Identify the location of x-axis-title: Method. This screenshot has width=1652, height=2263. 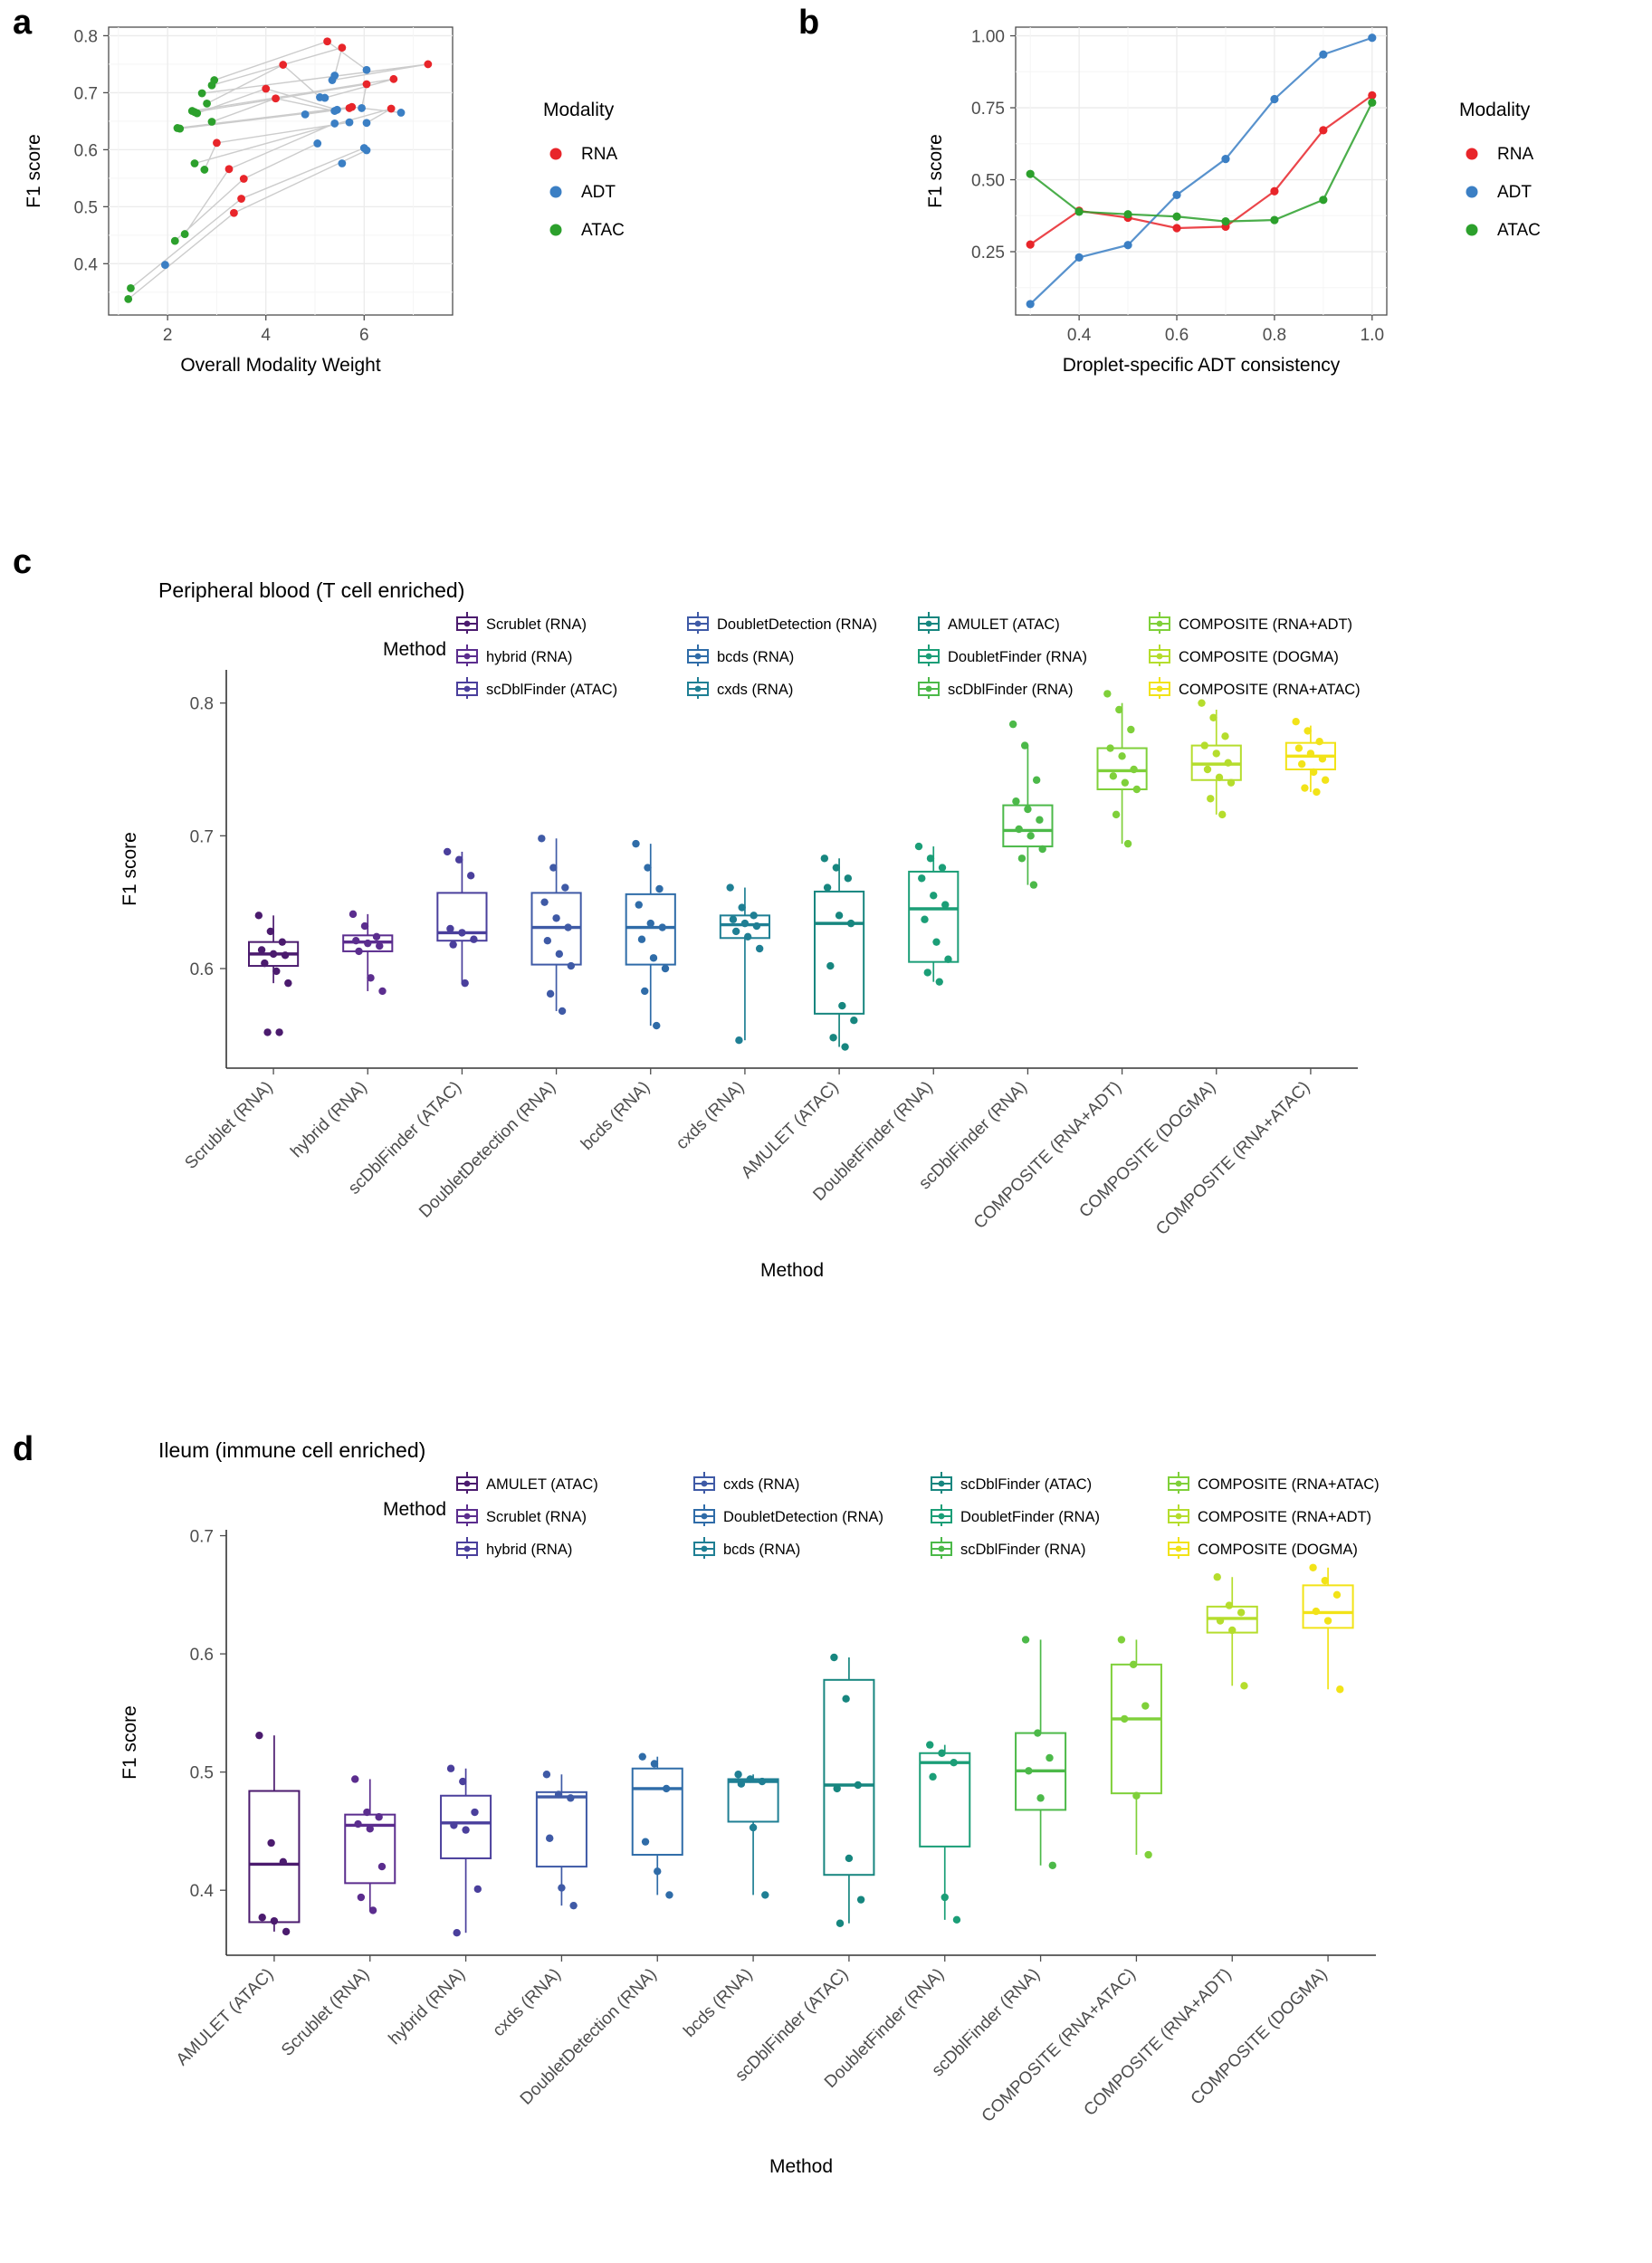
(792, 1270).